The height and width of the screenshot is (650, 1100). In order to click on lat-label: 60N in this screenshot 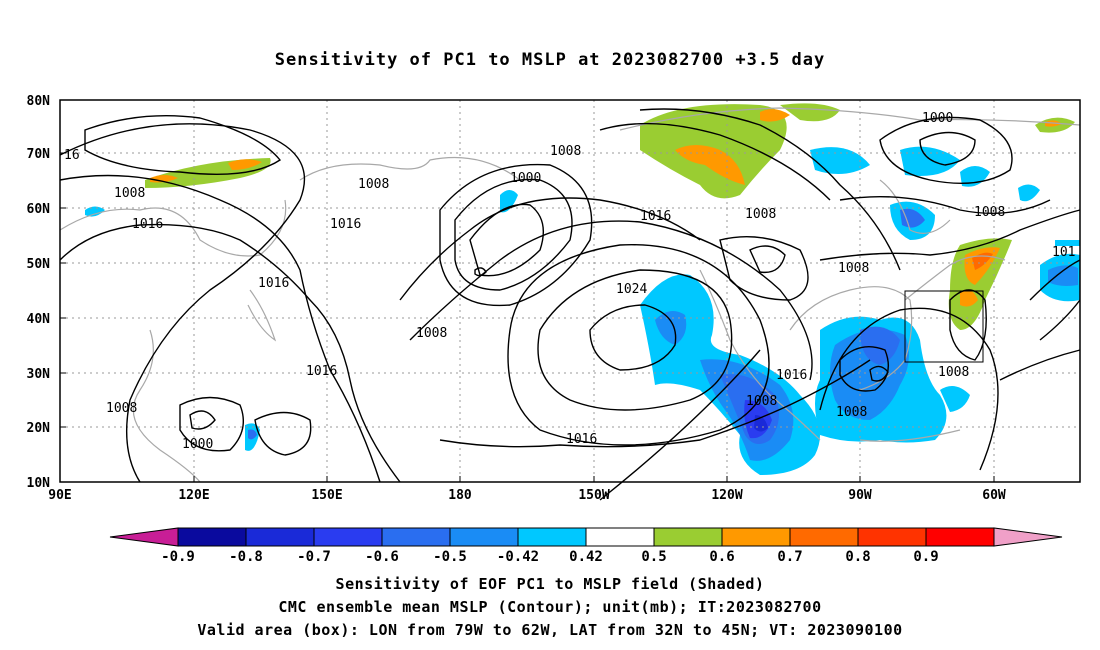, I will do `click(39, 209)`.